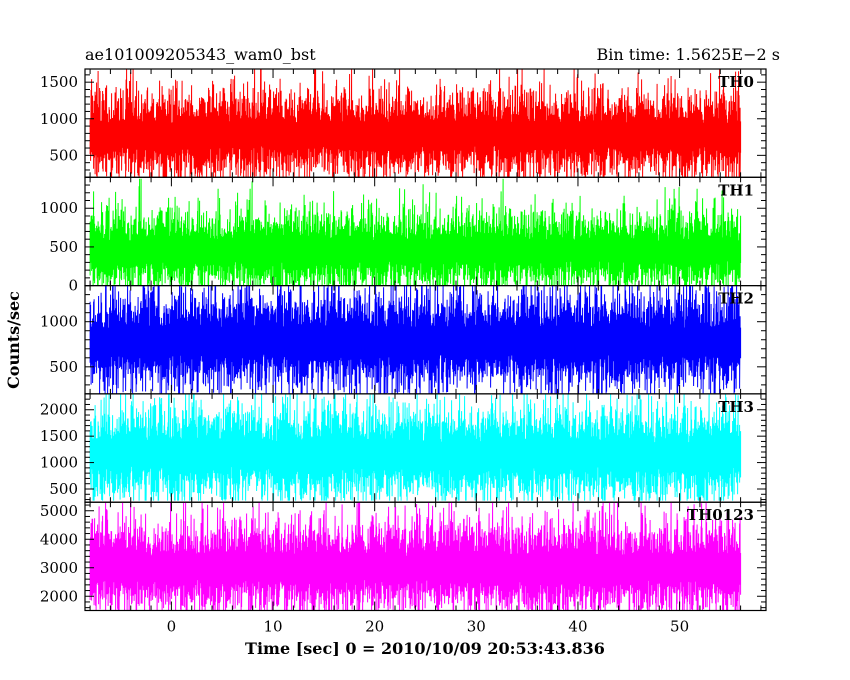 Image resolution: width=850 pixels, height=680 pixels. I want to click on x-tick-label: 30, so click(476, 627).